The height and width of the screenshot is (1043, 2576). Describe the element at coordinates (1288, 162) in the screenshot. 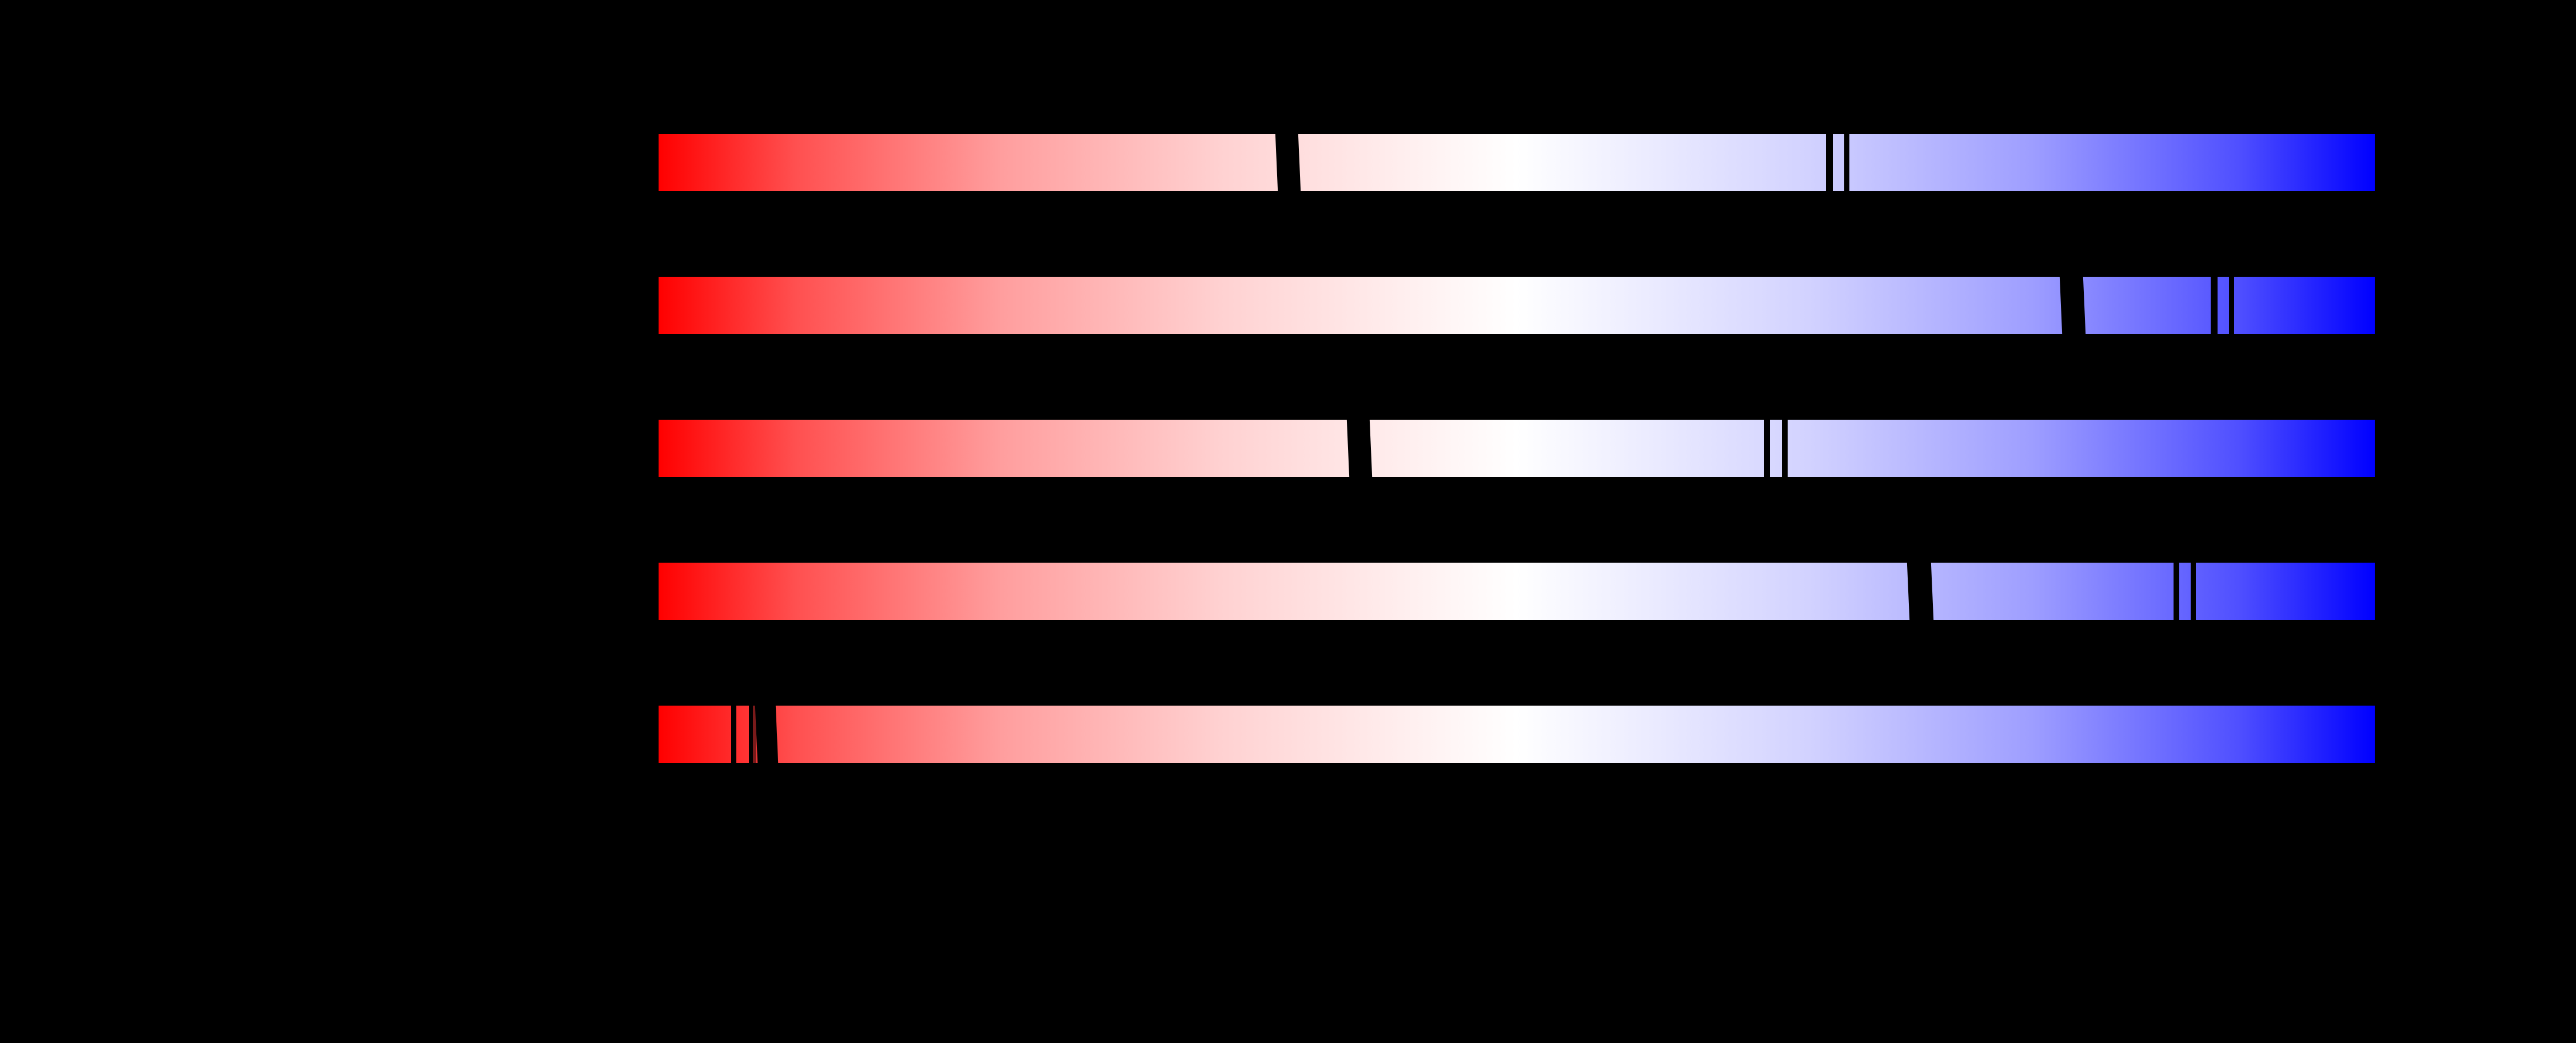

I see `bar-1-gap-wide` at that location.